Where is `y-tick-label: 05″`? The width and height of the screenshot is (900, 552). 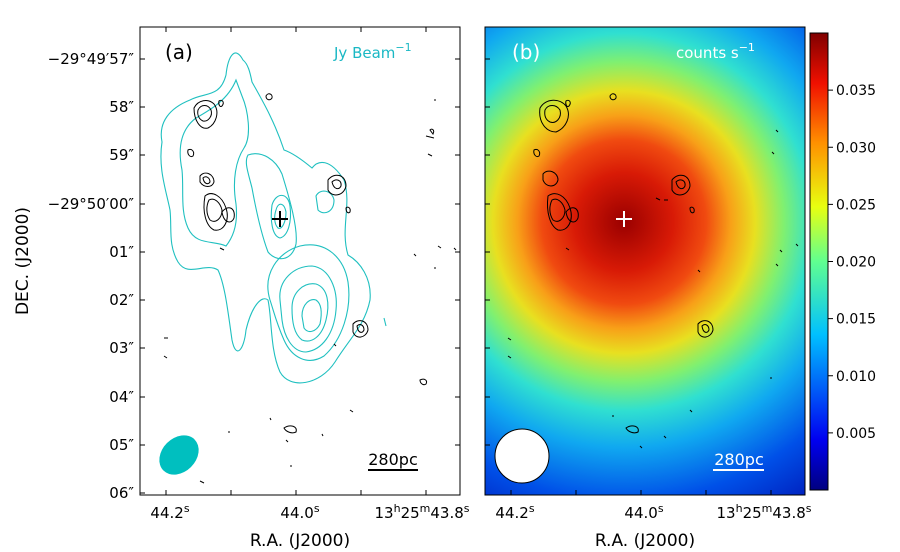 y-tick-label: 05″ is located at coordinates (121, 445).